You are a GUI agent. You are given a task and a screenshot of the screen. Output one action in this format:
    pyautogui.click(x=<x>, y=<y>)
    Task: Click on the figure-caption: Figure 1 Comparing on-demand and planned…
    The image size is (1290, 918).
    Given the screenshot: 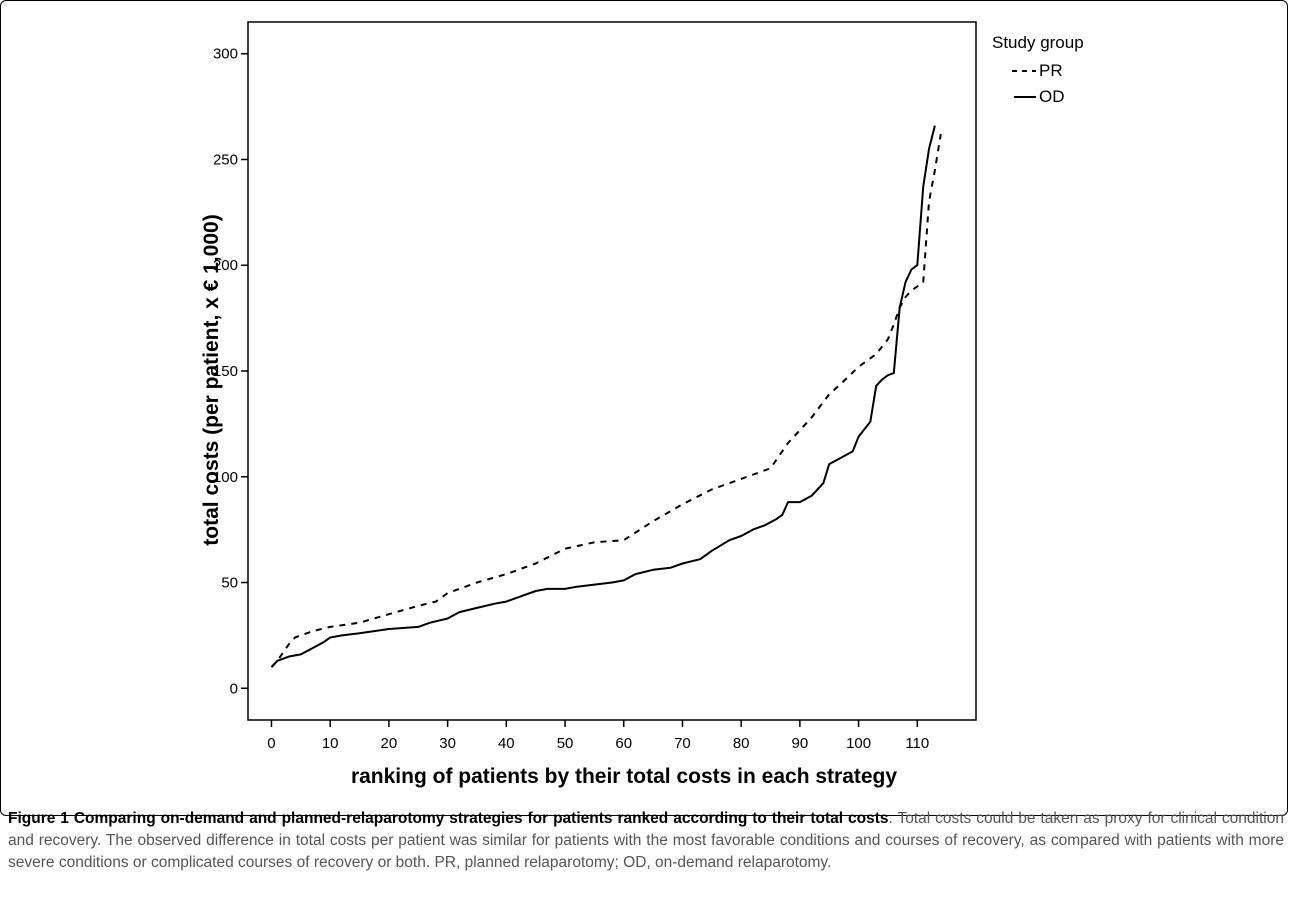 What is the action you would take?
    pyautogui.click(x=646, y=841)
    